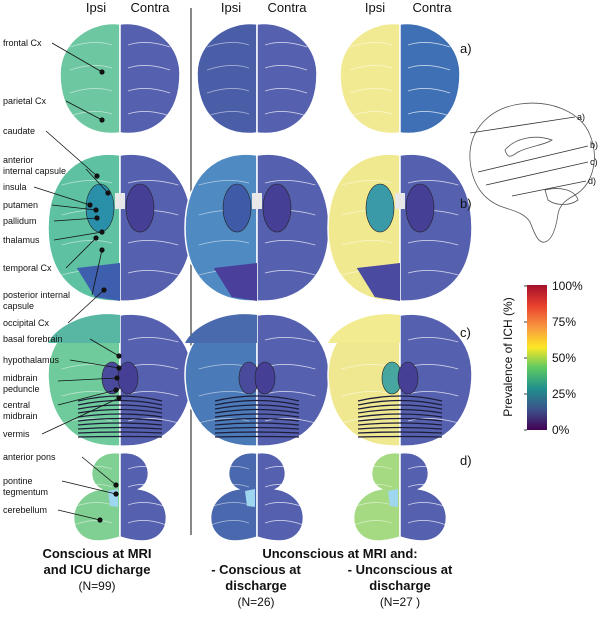 Image resolution: width=600 pixels, height=620 pixels. I want to click on header-ipsi-1: Ipsi, so click(96, 7).